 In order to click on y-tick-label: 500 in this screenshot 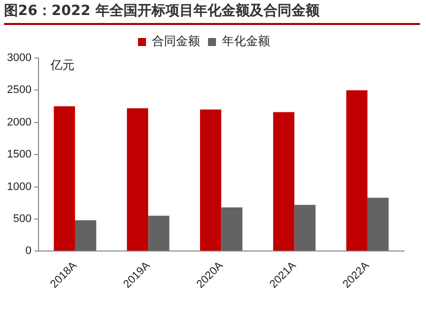, I will do `click(22, 219)`.